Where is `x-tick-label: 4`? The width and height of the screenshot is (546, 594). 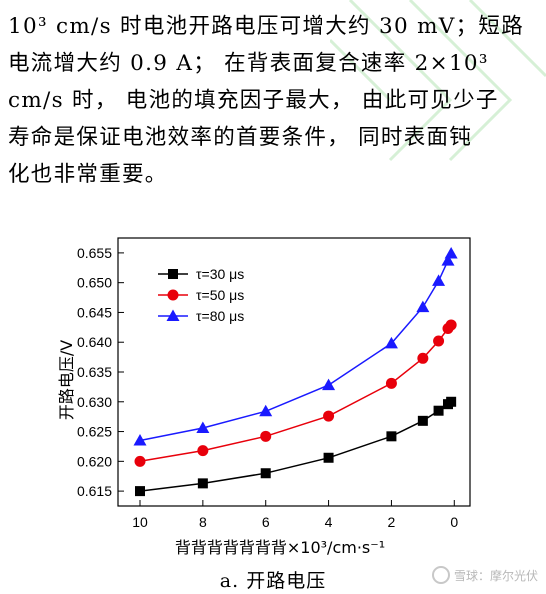
x-tick-label: 4 is located at coordinates (329, 522).